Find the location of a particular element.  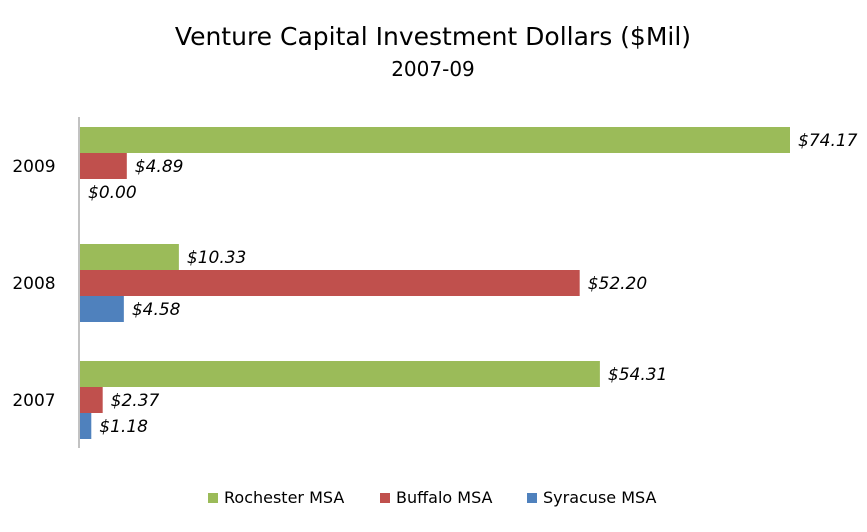

legend-label: Rochester MSA is located at coordinates (284, 497).